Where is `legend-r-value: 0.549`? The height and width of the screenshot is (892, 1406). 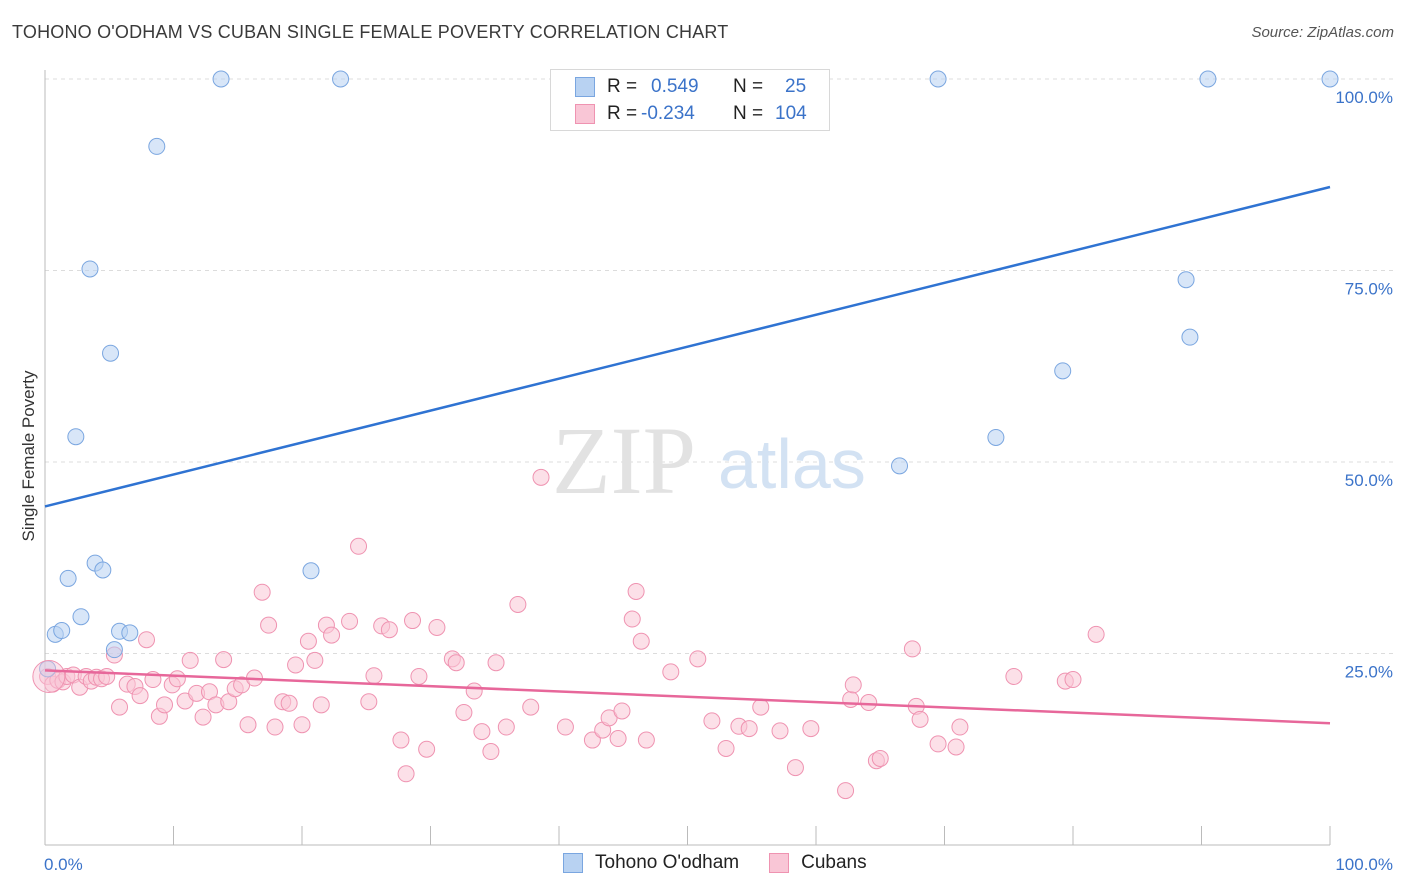 legend-r-value: 0.549 is located at coordinates (675, 86).